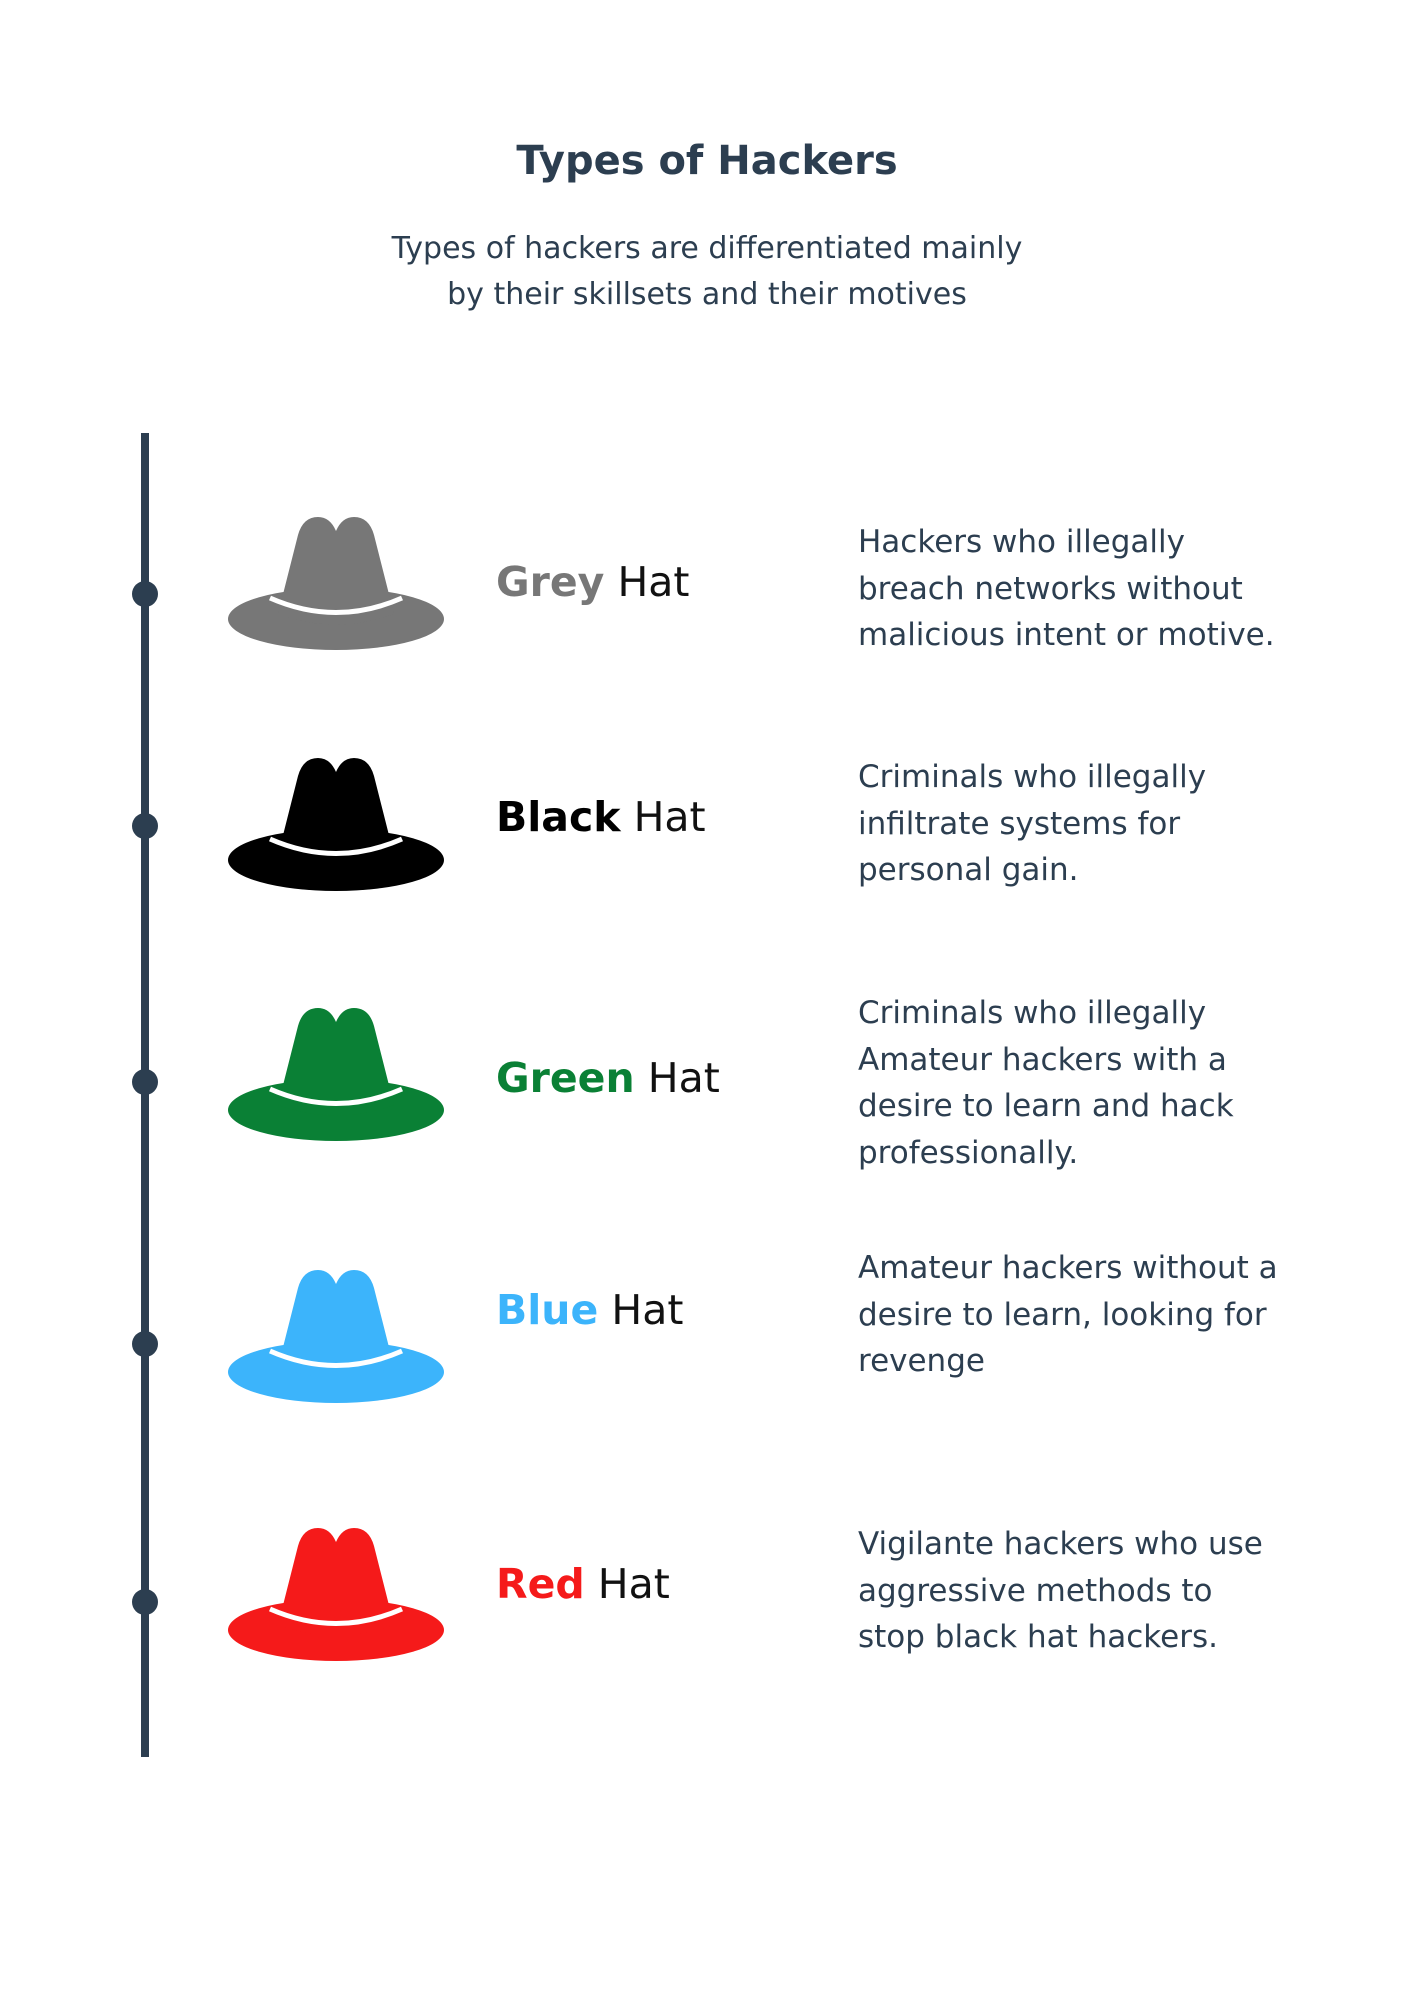 Image resolution: width=1414 pixels, height=2000 pixels. I want to click on description-line: Amateur hackers without a, so click(1068, 1268).